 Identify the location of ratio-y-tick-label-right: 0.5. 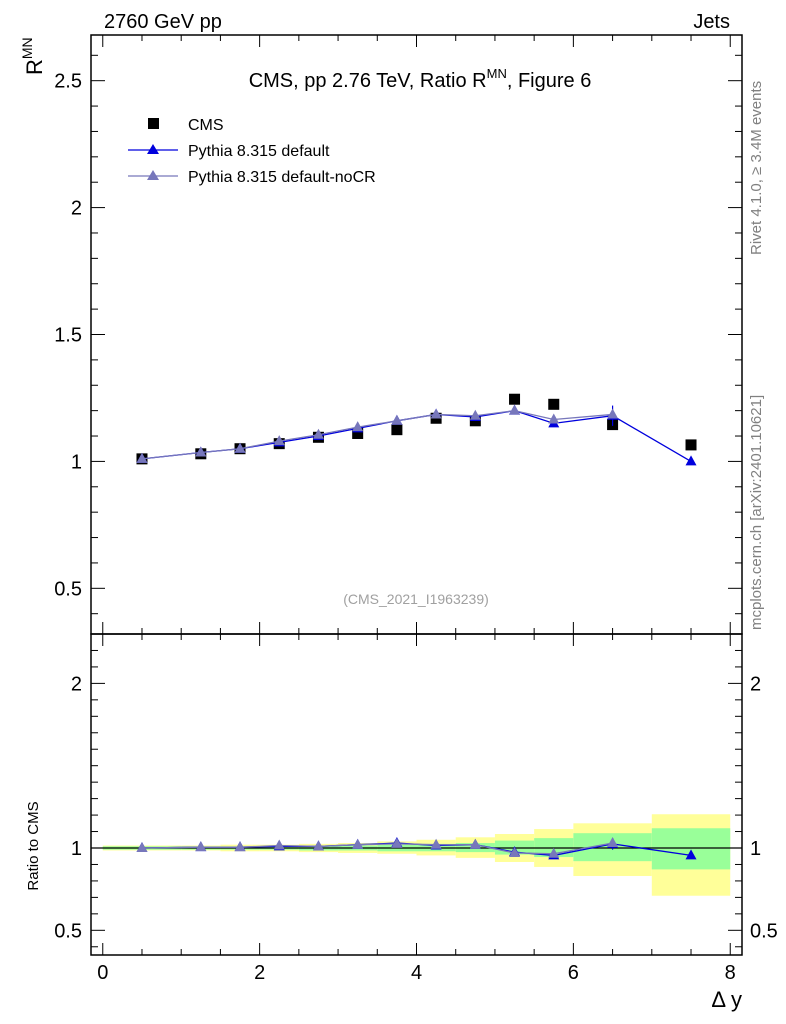
(764, 931).